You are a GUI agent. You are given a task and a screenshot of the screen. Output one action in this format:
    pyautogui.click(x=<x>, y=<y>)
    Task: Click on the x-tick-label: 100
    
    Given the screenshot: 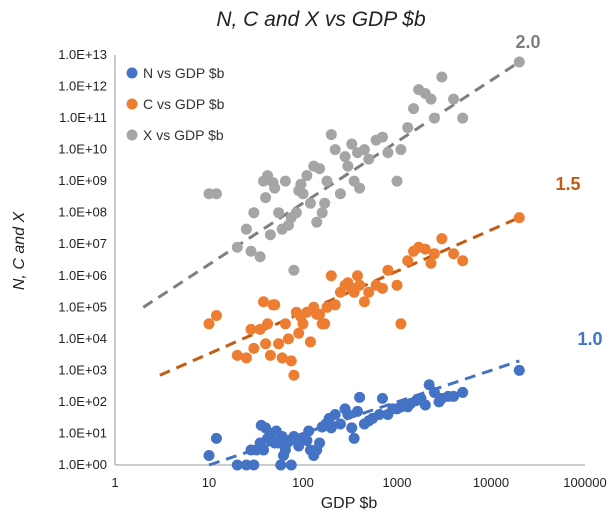 What is the action you would take?
    pyautogui.click(x=303, y=482)
    